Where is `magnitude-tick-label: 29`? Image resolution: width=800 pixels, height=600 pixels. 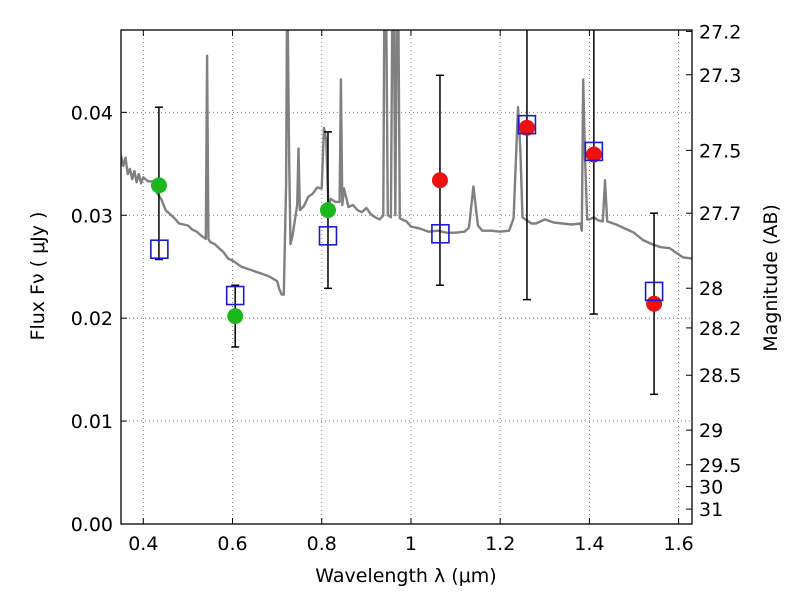 magnitude-tick-label: 29 is located at coordinates (711, 431).